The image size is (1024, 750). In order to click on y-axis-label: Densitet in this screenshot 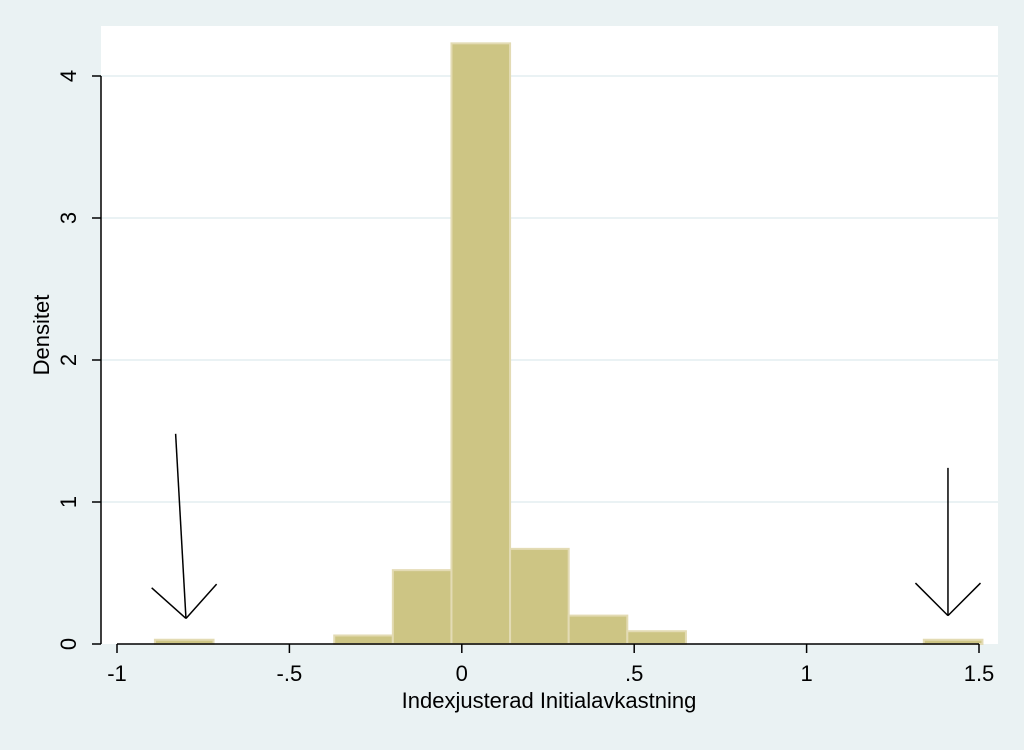, I will do `click(41, 335)`.